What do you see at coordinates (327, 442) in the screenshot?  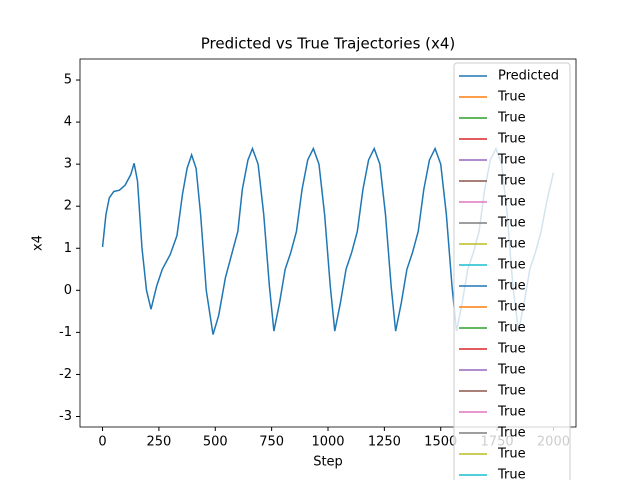 I see `x-tick-label: 1000` at bounding box center [327, 442].